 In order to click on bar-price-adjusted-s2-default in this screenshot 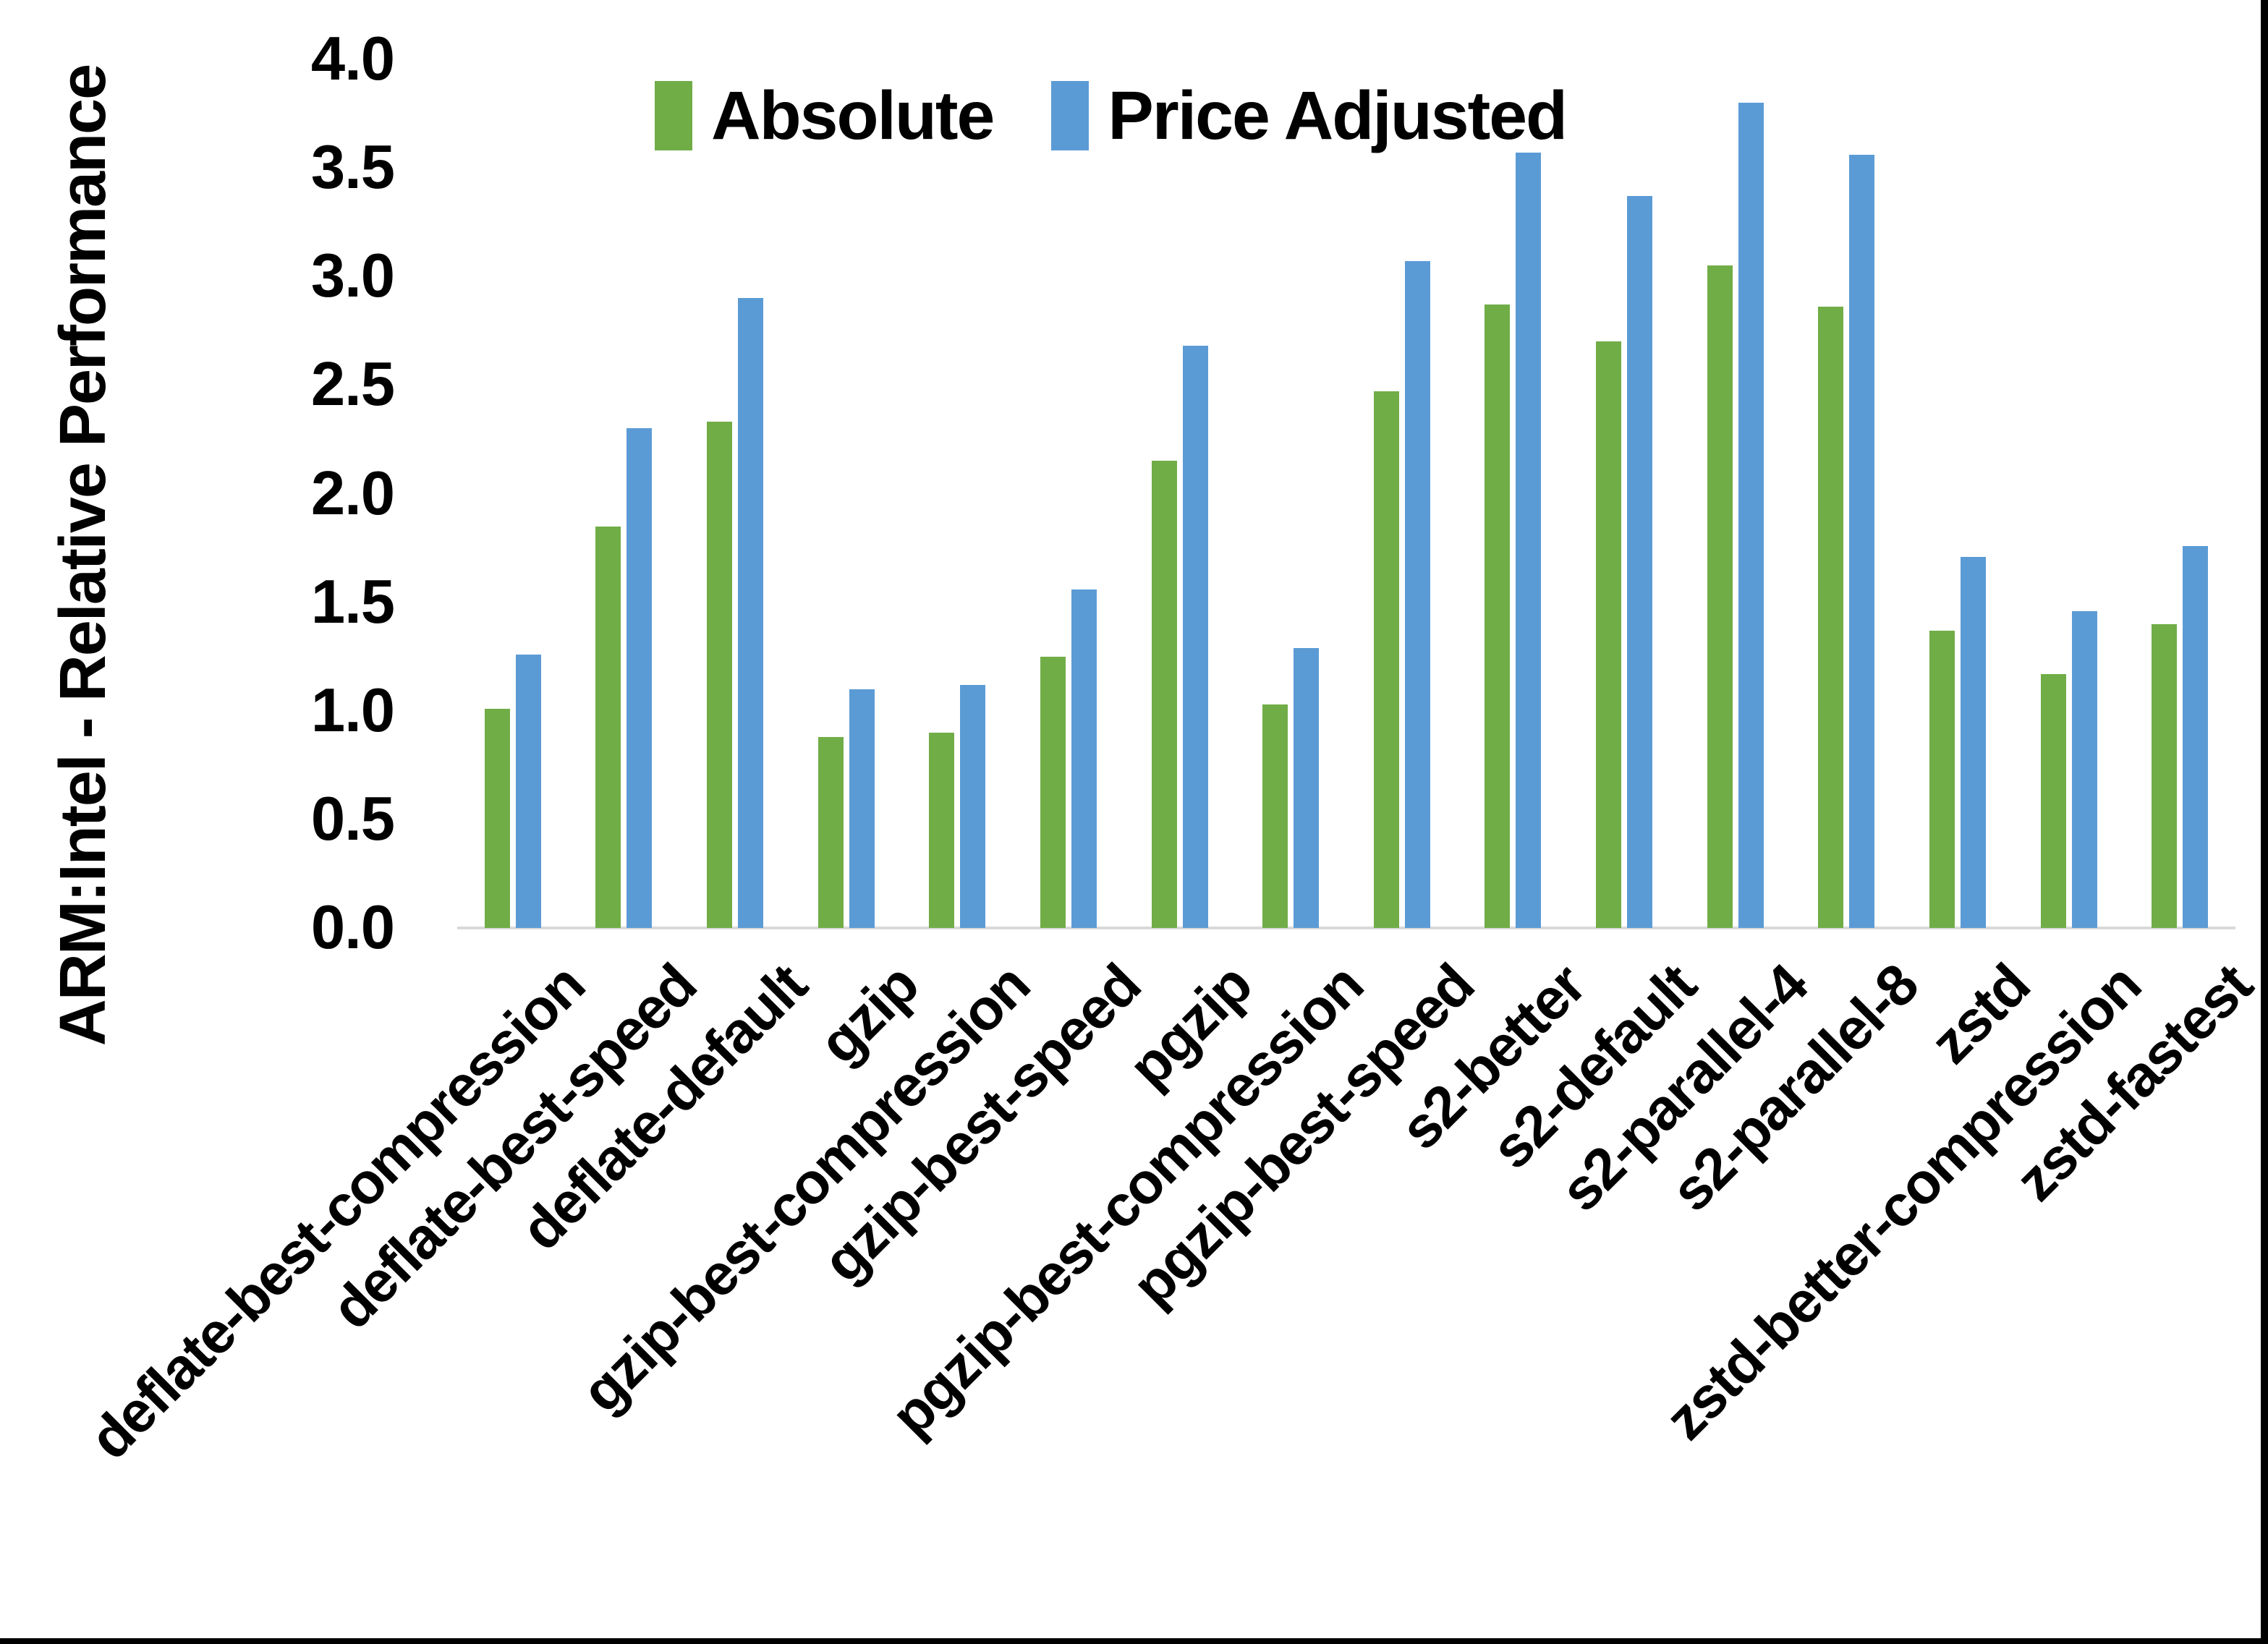, I will do `click(1640, 562)`.